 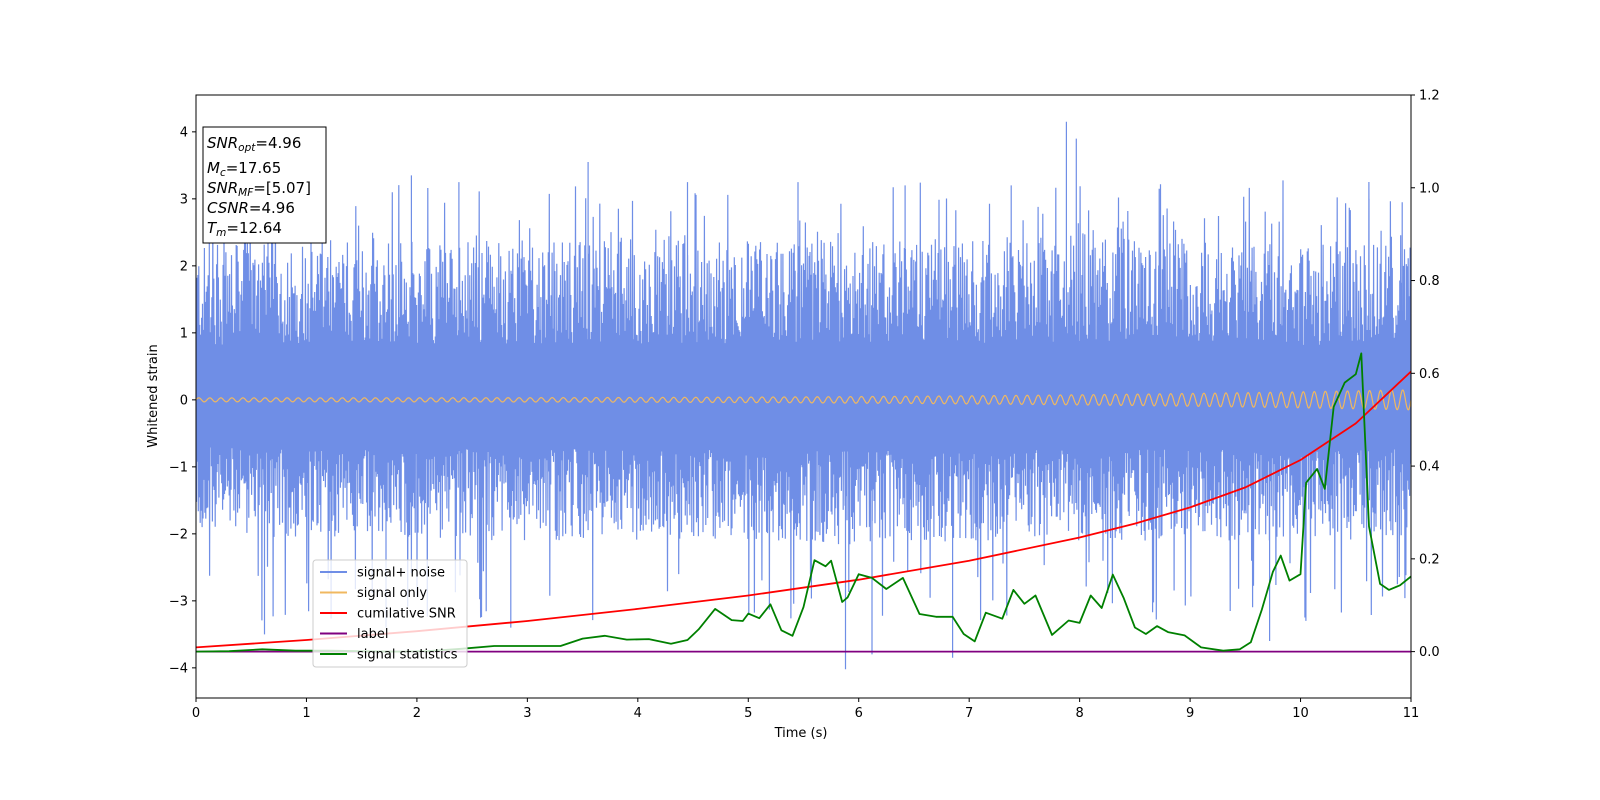 What do you see at coordinates (196, 713) in the screenshot?
I see `x-tick-label: 0` at bounding box center [196, 713].